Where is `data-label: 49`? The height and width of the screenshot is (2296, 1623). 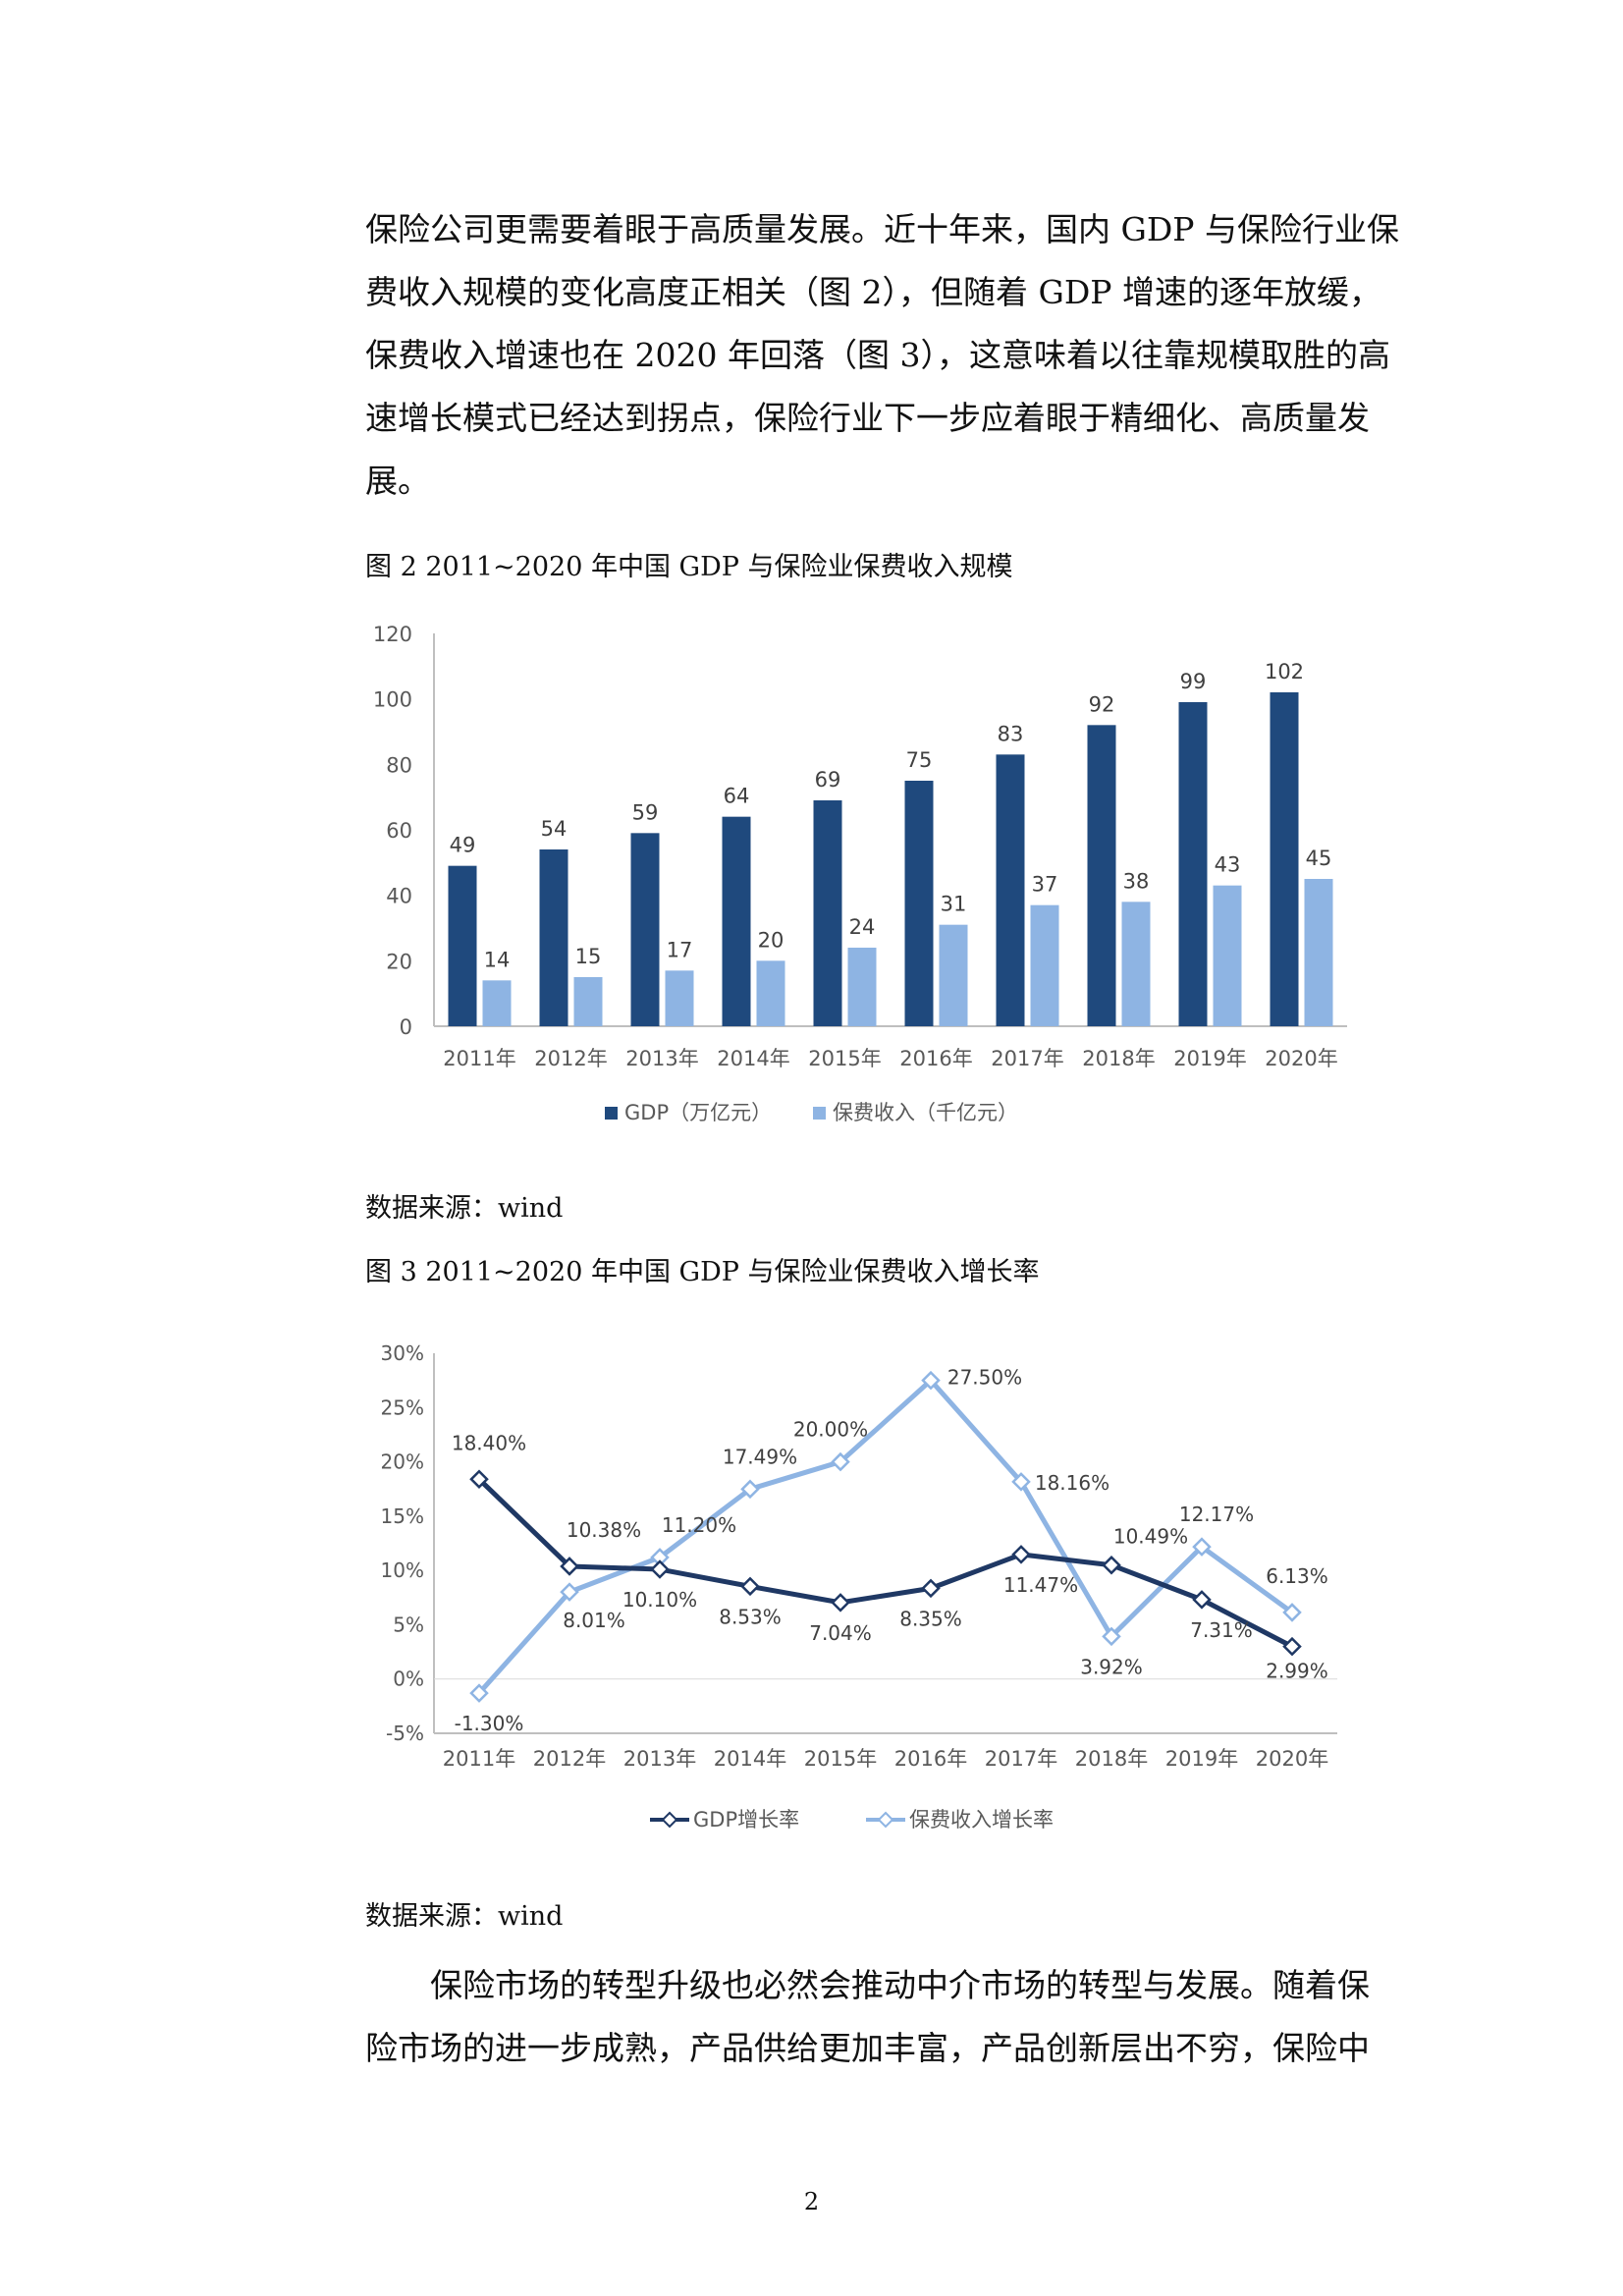
data-label: 49 is located at coordinates (463, 845).